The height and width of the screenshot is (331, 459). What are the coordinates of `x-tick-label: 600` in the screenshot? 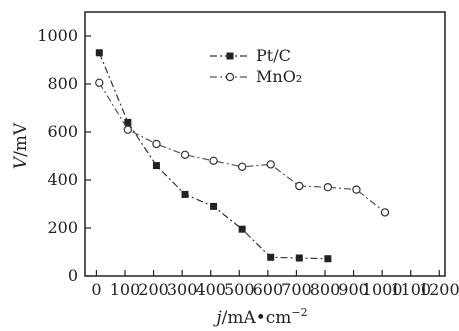 It's located at (268, 289).